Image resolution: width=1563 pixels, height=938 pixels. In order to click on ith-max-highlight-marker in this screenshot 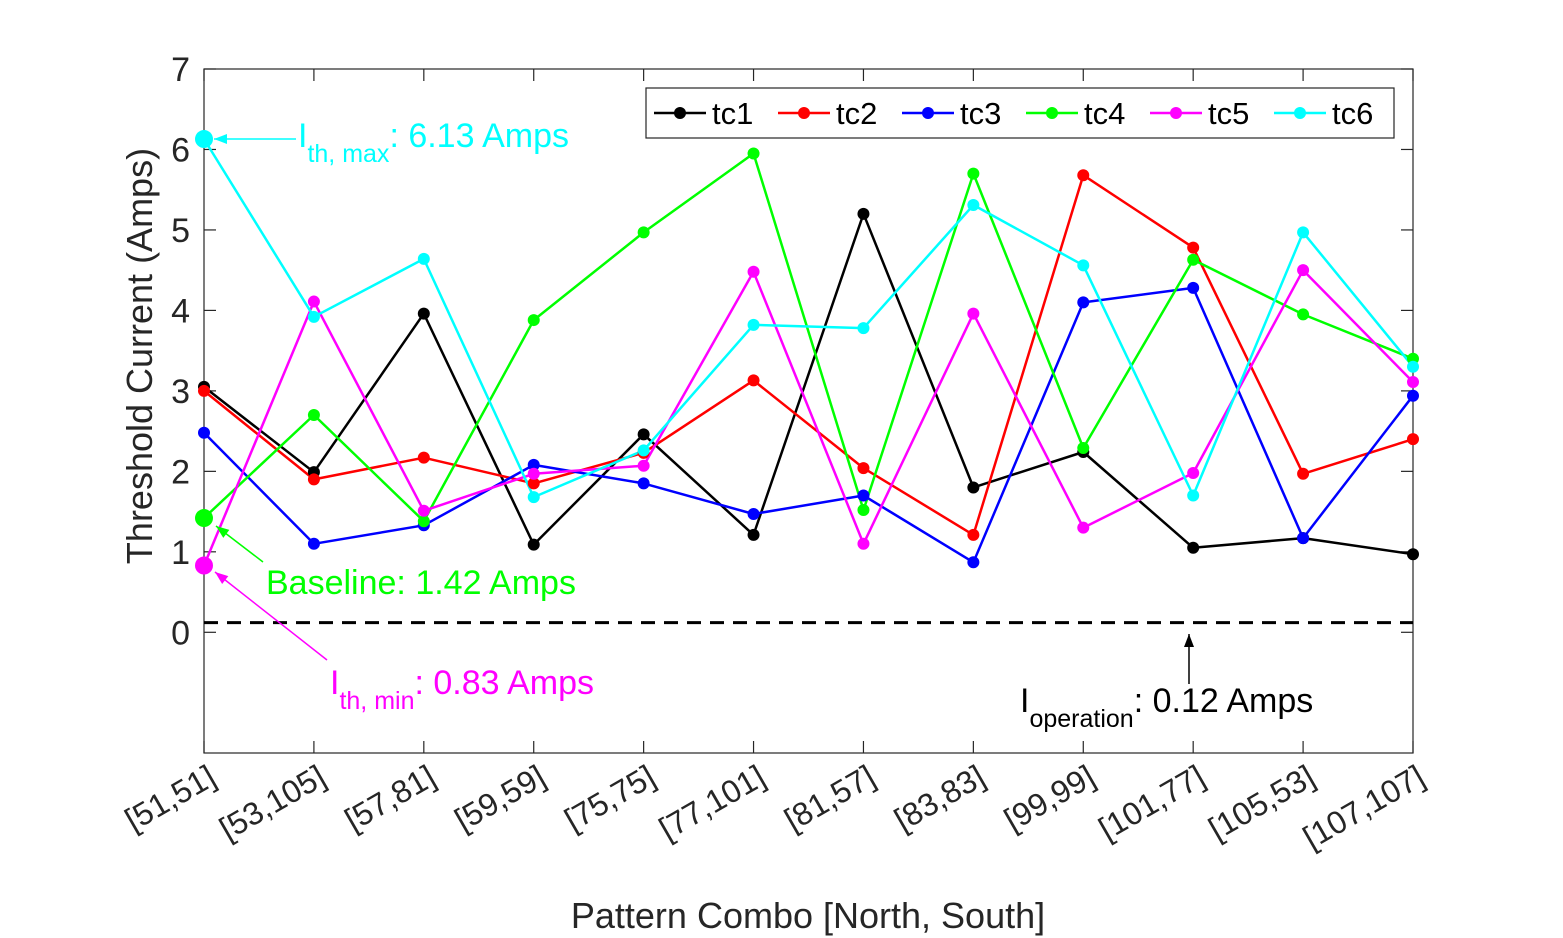, I will do `click(204, 139)`.